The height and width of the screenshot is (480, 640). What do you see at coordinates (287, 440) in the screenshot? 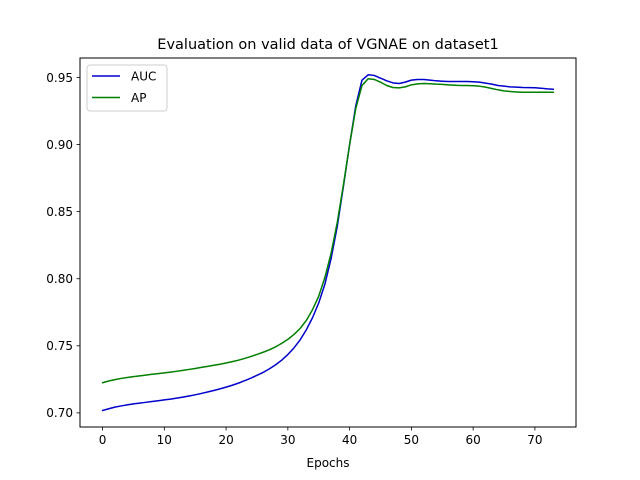
I see `x-tick-label: 30` at bounding box center [287, 440].